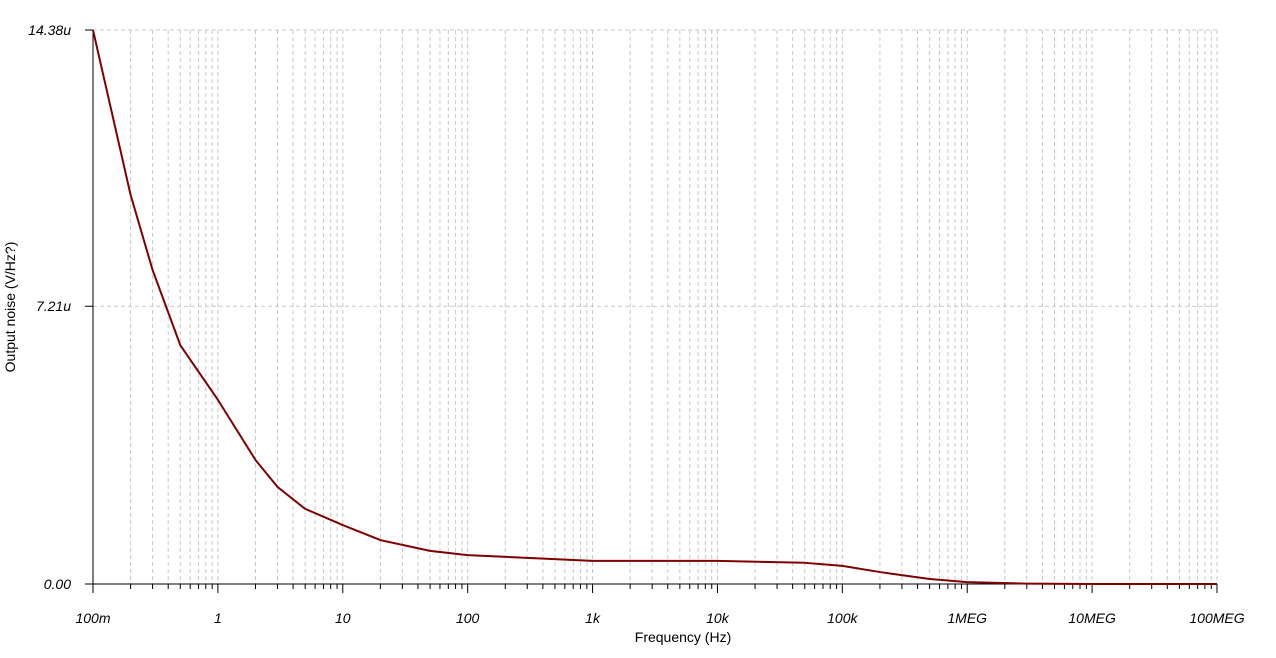 Image resolution: width=1276 pixels, height=658 pixels. What do you see at coordinates (1216, 618) in the screenshot?
I see `x-tick-label: 100MEG` at bounding box center [1216, 618].